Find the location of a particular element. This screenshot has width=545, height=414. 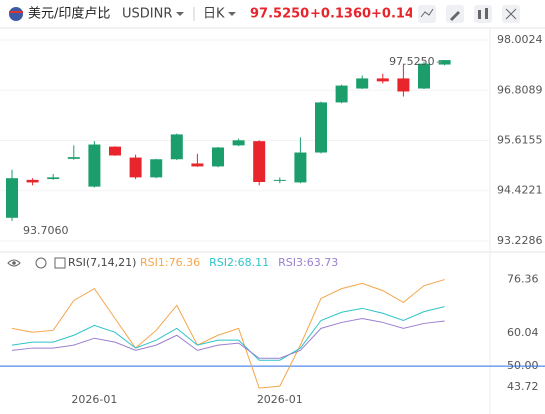

min-label: 93.7060 is located at coordinates (46, 230).